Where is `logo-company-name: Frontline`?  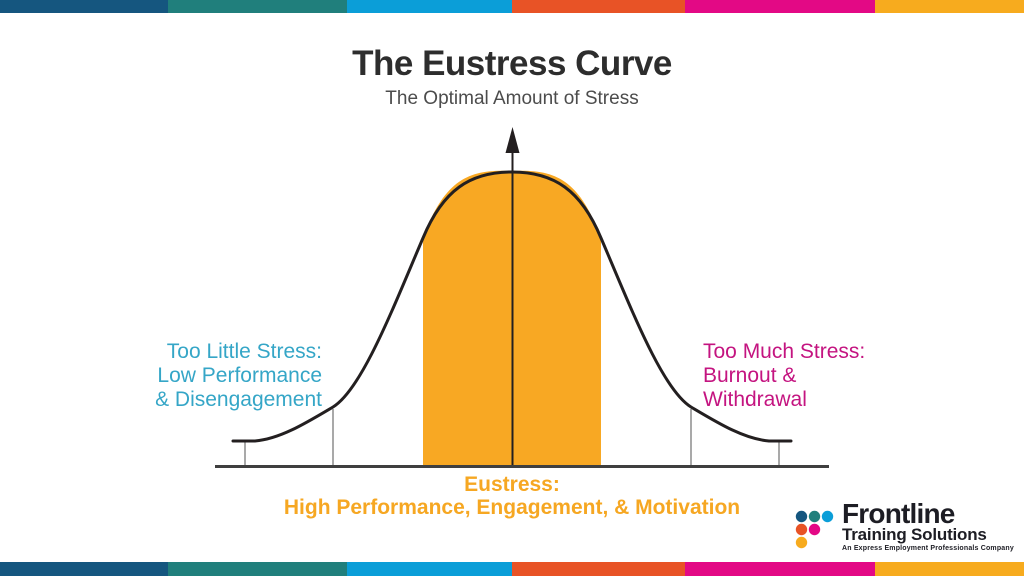
logo-company-name: Frontline is located at coordinates (898, 513).